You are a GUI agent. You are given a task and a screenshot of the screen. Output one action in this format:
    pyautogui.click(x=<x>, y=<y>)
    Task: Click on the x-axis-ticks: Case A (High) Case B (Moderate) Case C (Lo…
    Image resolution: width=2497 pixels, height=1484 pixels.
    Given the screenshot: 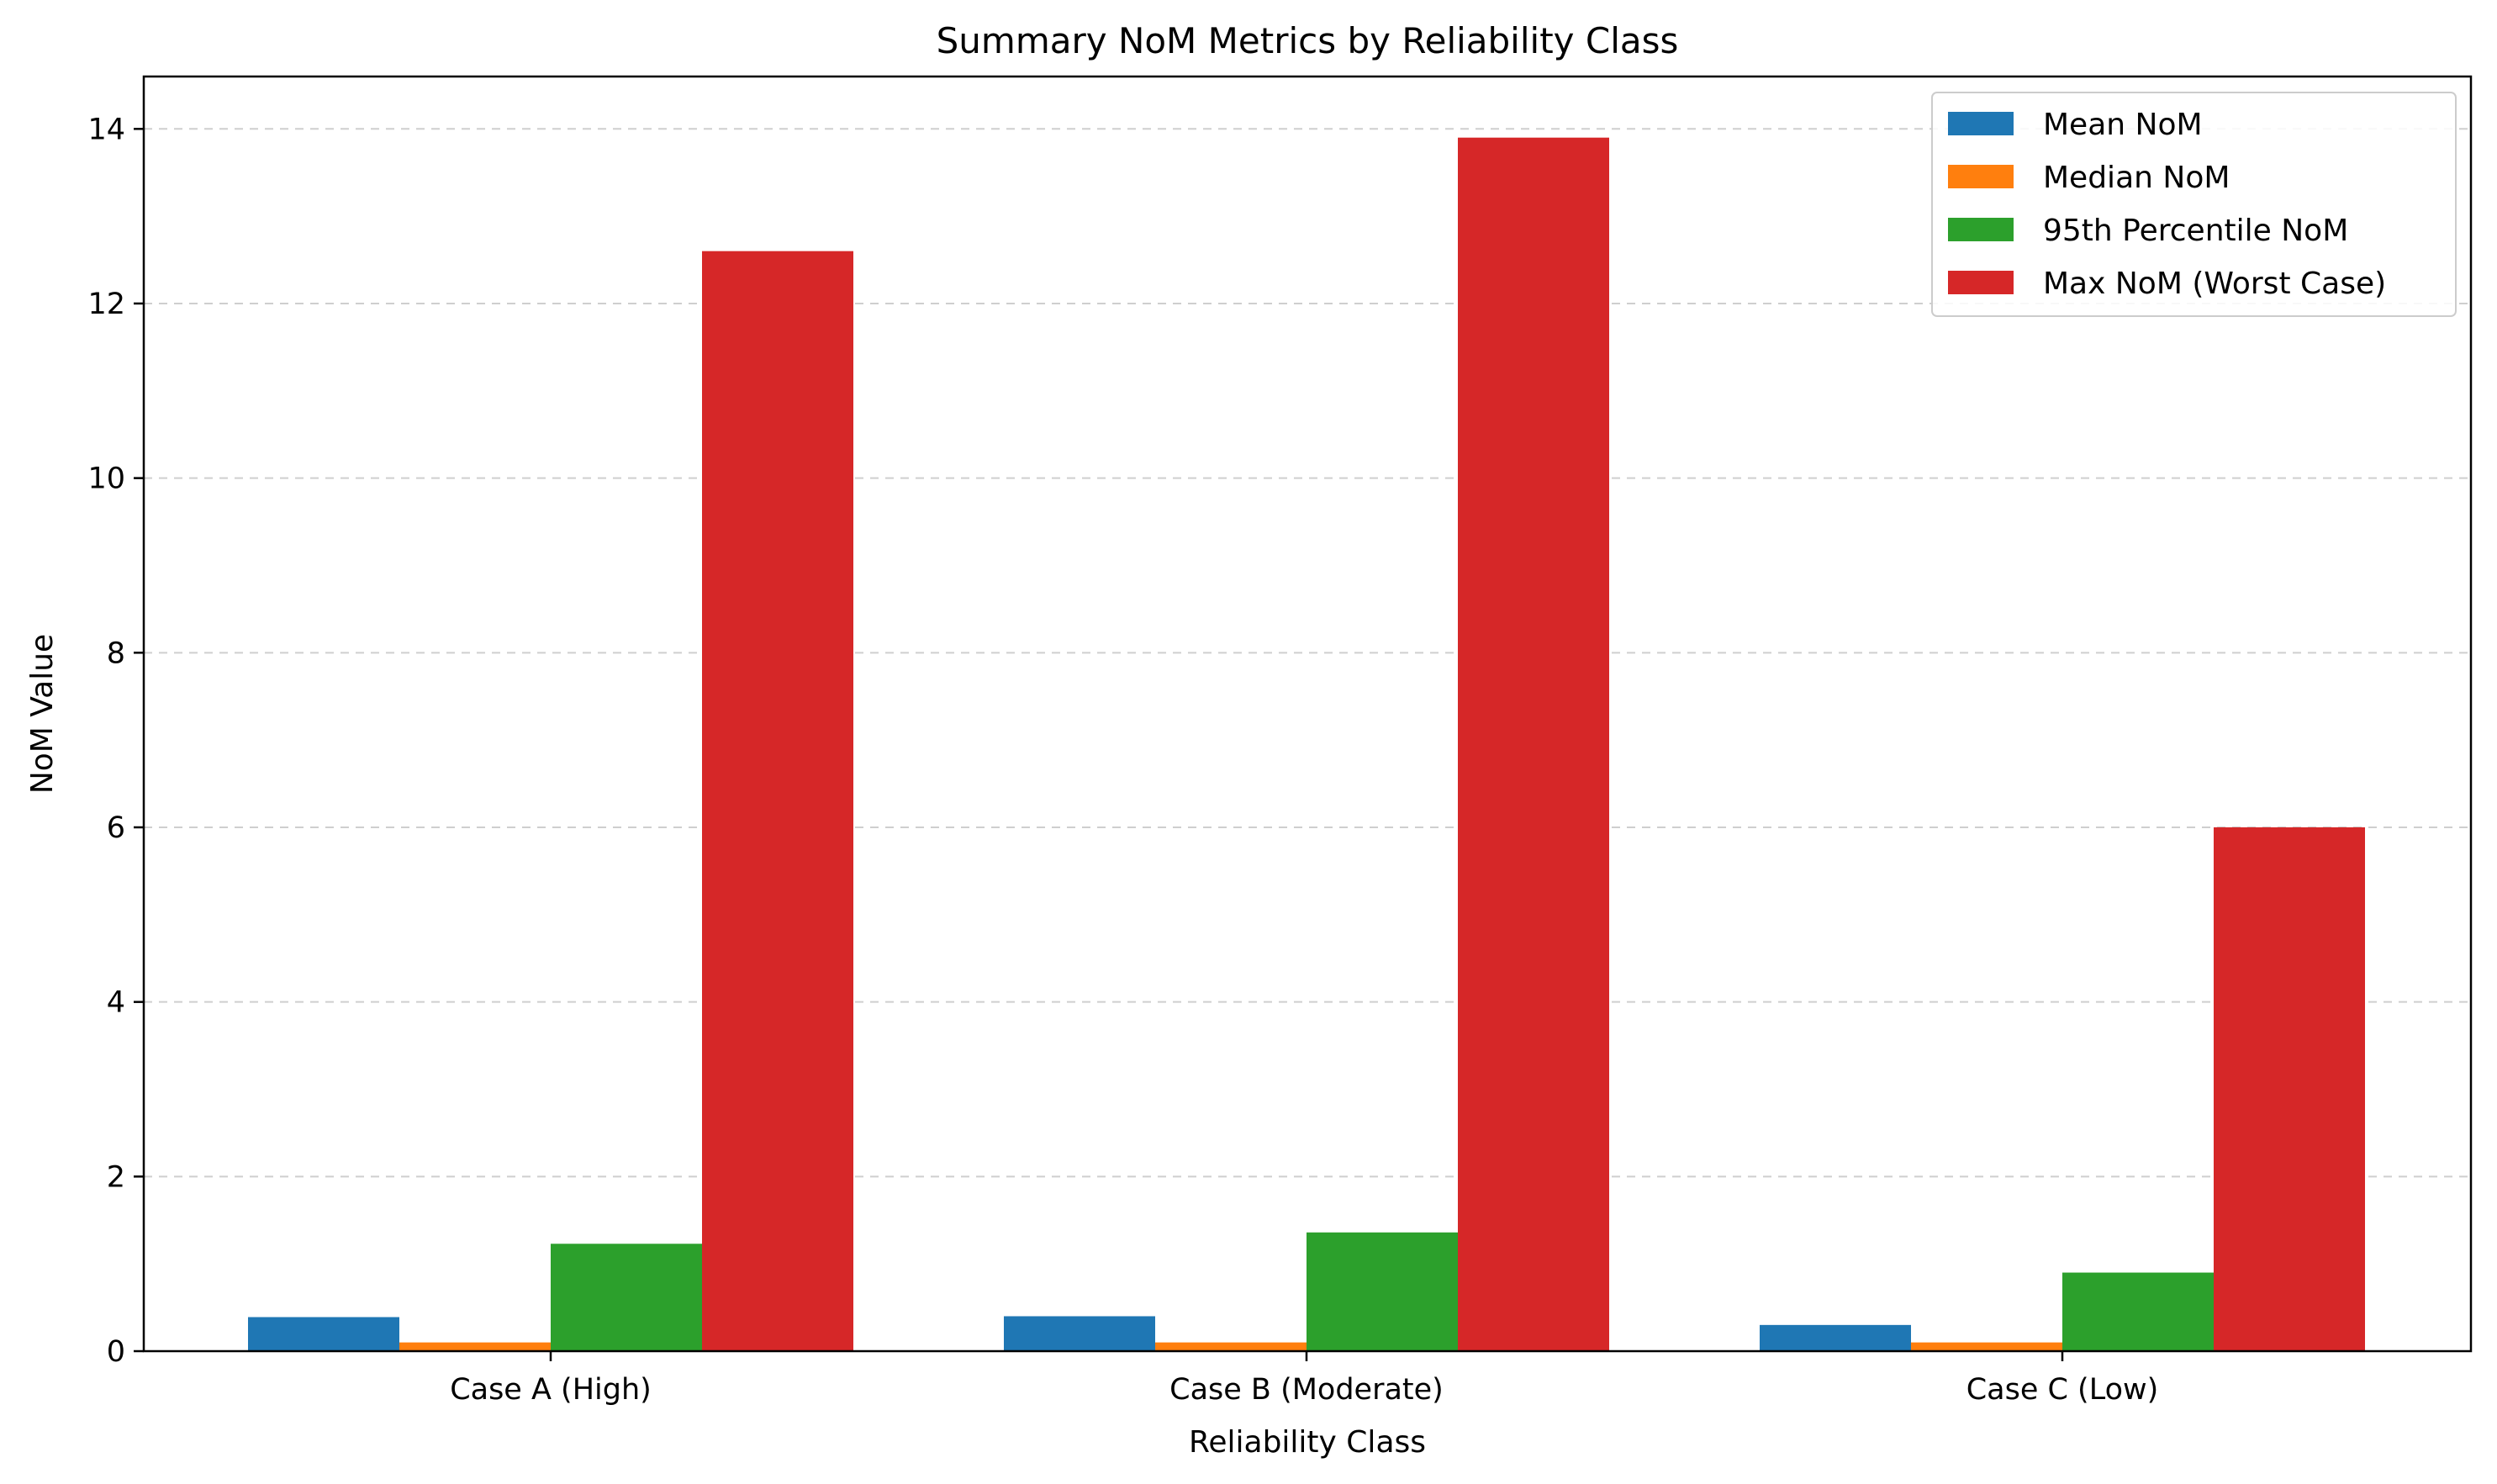 What is the action you would take?
    pyautogui.click(x=1304, y=1379)
    